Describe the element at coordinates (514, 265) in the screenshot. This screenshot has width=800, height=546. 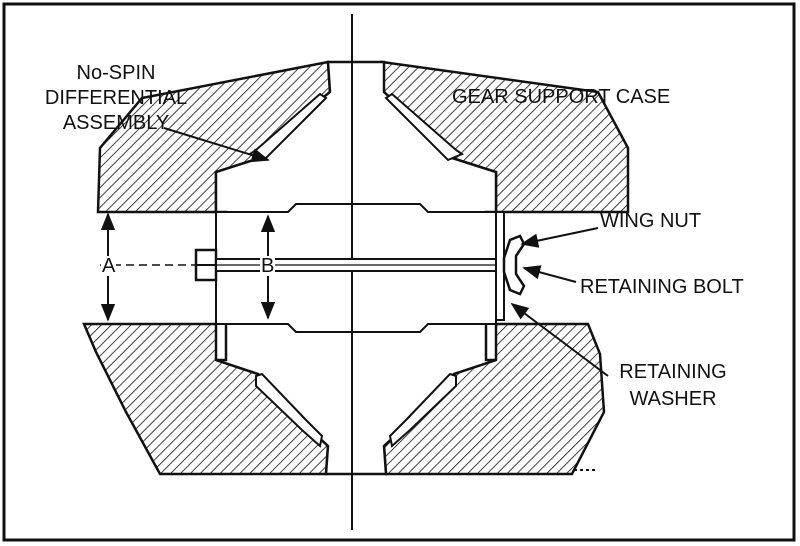
I see `wing-nut` at that location.